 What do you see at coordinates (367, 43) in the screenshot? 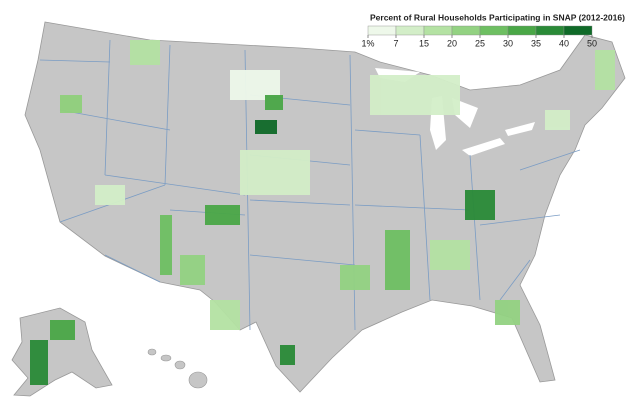
I see `legend-tick-label: 1%` at bounding box center [367, 43].